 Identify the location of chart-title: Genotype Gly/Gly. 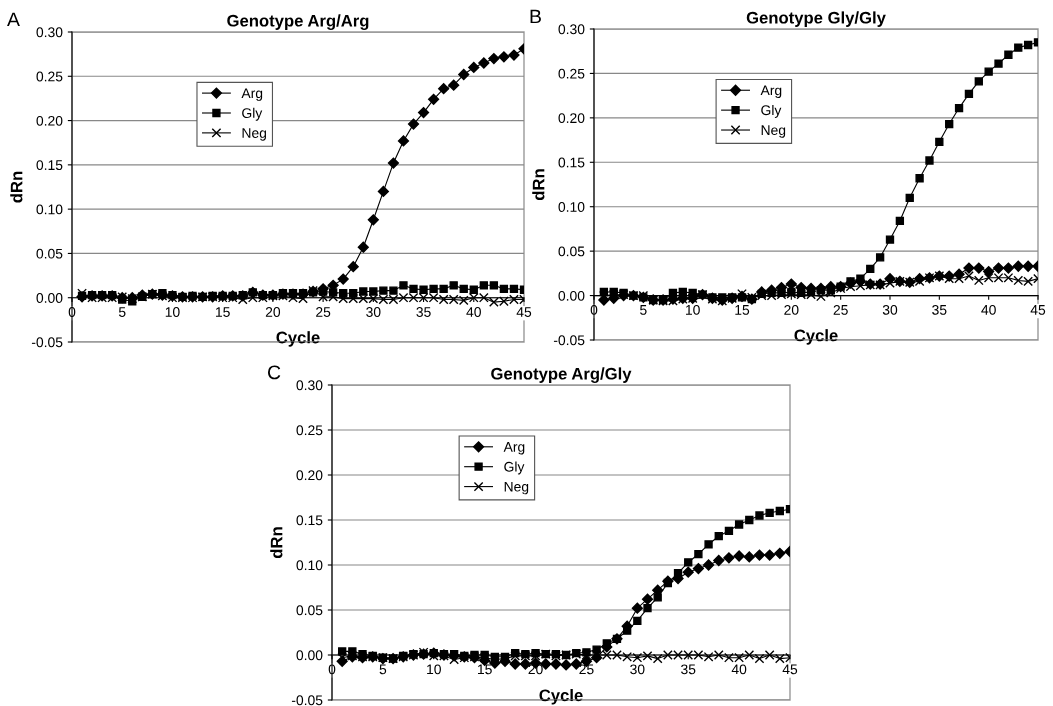
(816, 19).